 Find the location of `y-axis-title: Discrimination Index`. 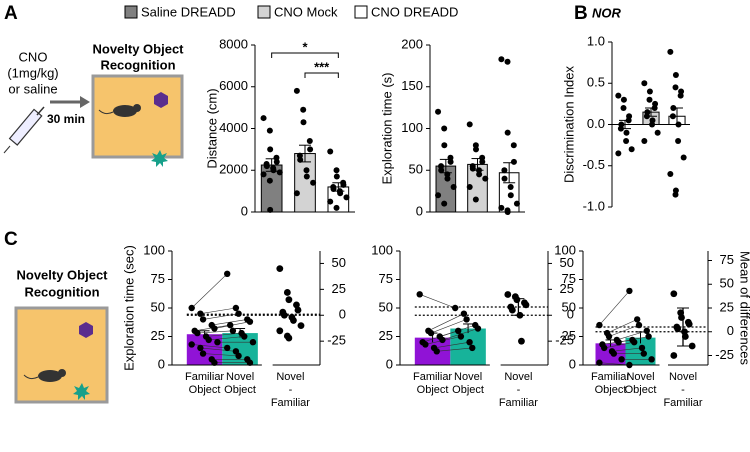

y-axis-title: Discrimination Index is located at coordinates (568, 124).